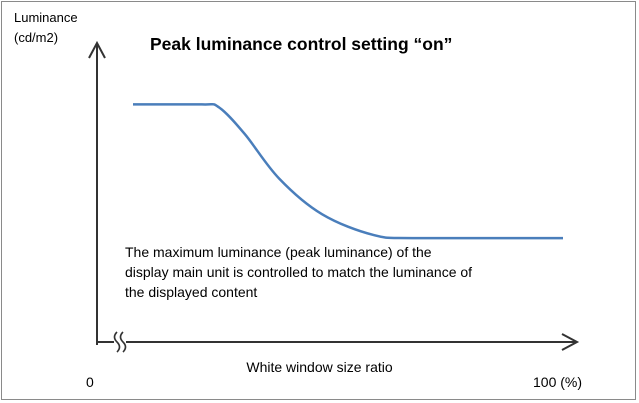 The height and width of the screenshot is (403, 639). Describe the element at coordinates (301, 44) in the screenshot. I see `chart-title: Peak luminance control setting “on”` at that location.